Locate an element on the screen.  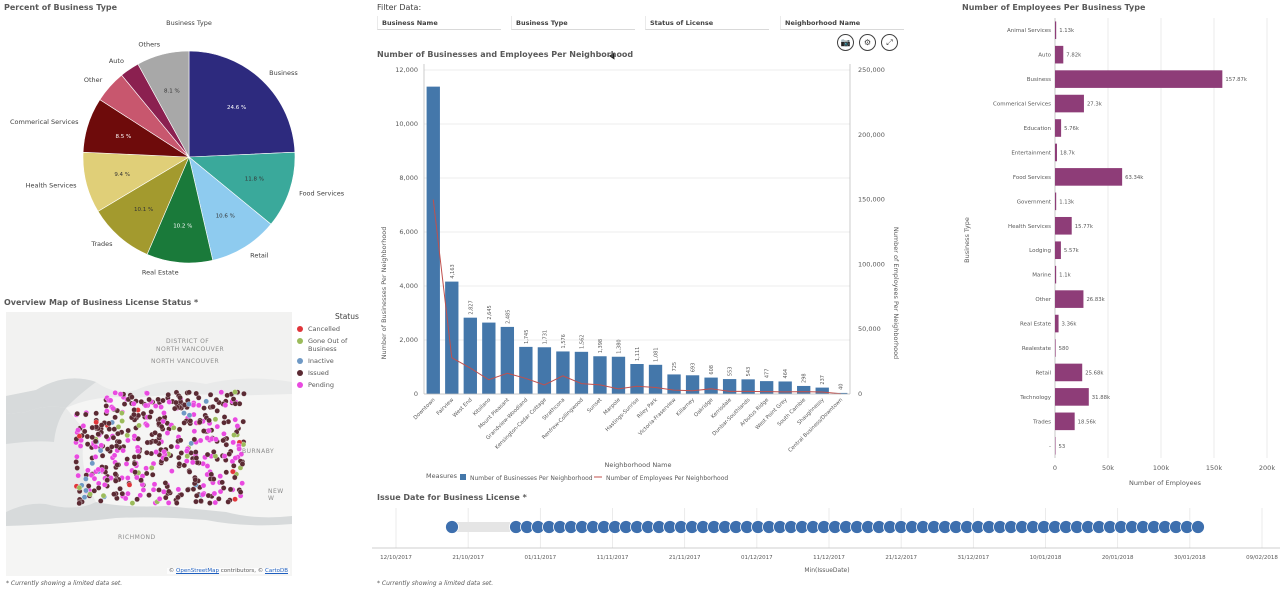
business-name-filter: Business Name is located at coordinates (439, 23).